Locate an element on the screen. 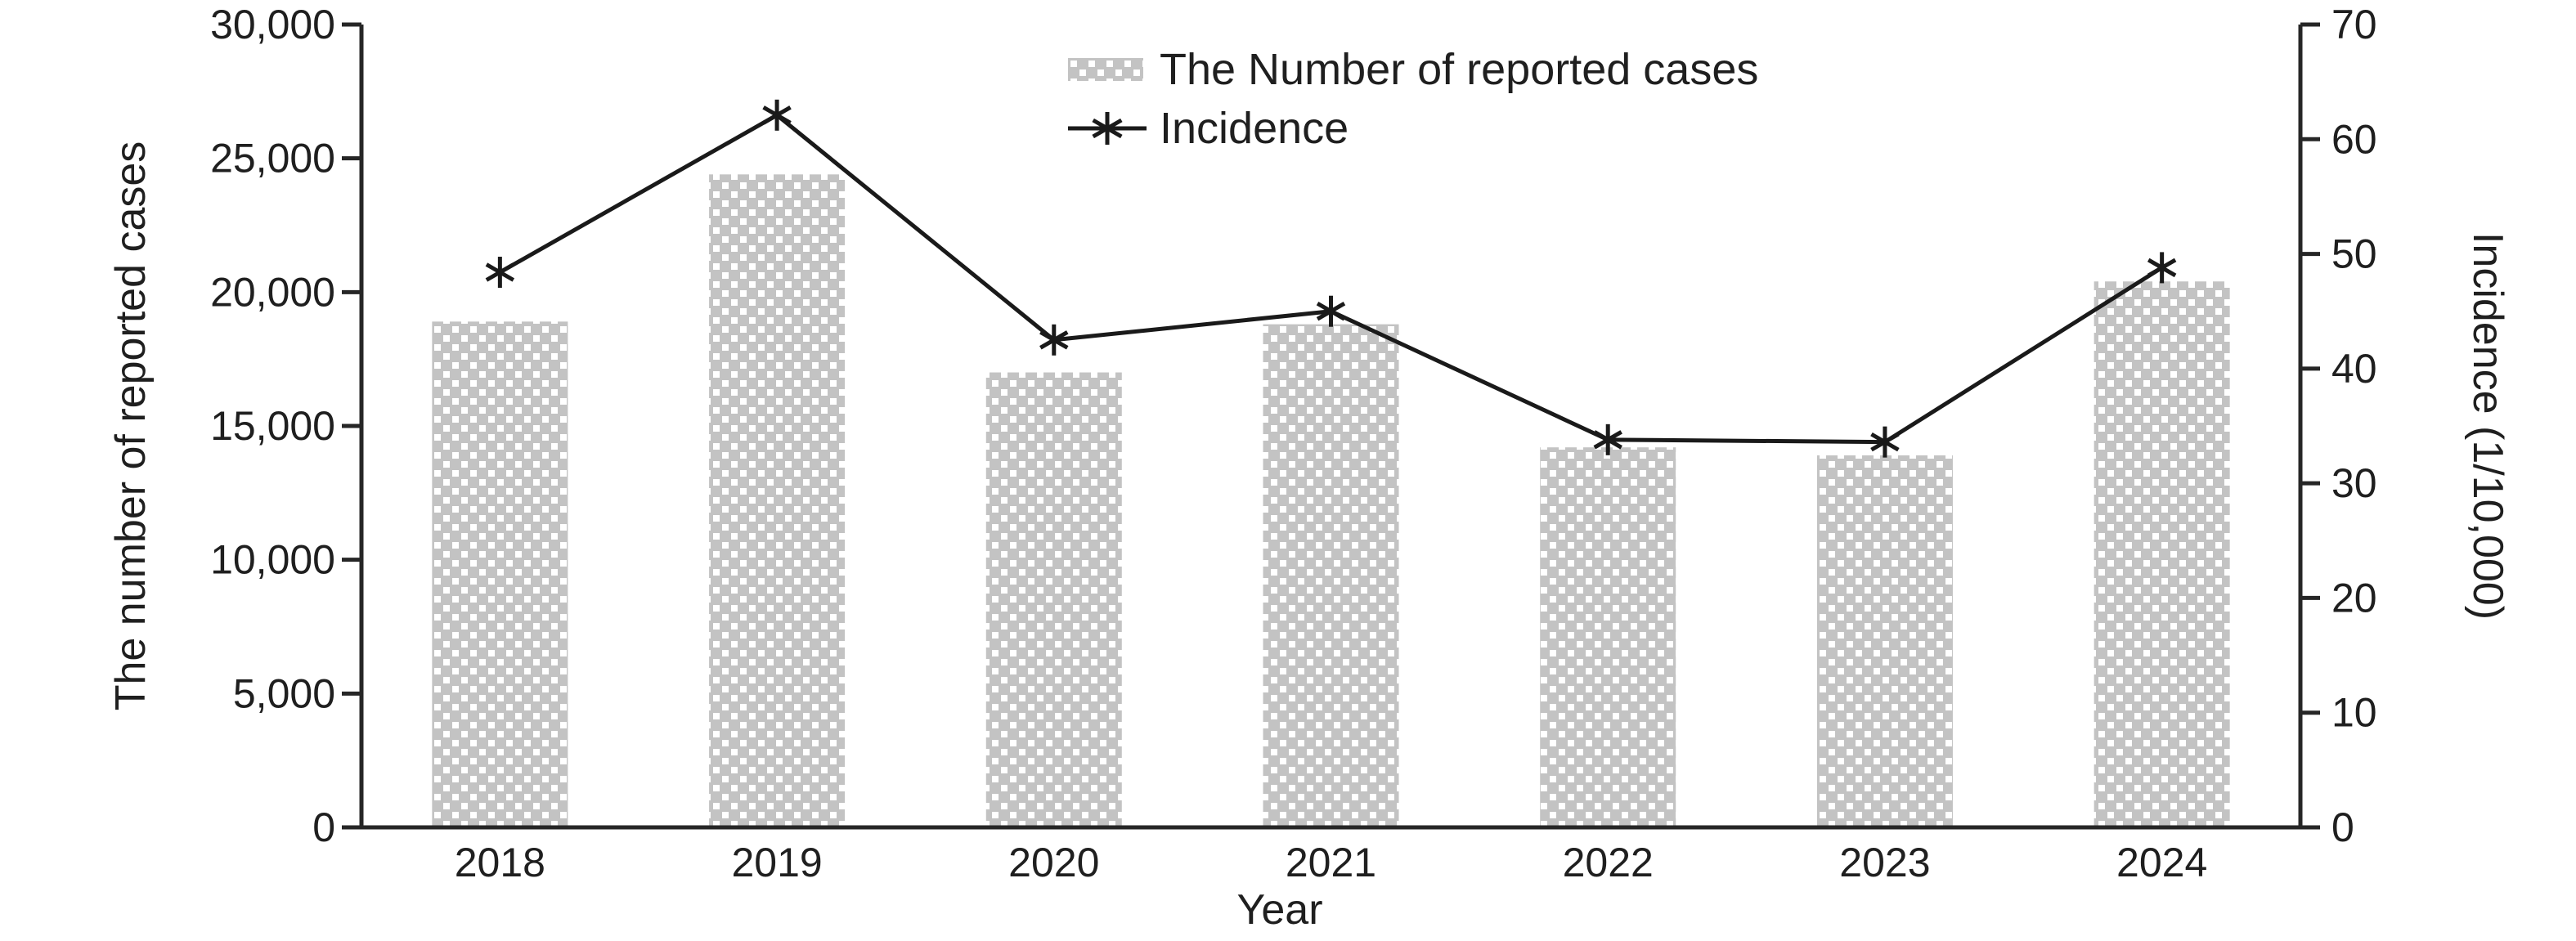 The image size is (2576, 941). marker-2018 is located at coordinates (500, 273).